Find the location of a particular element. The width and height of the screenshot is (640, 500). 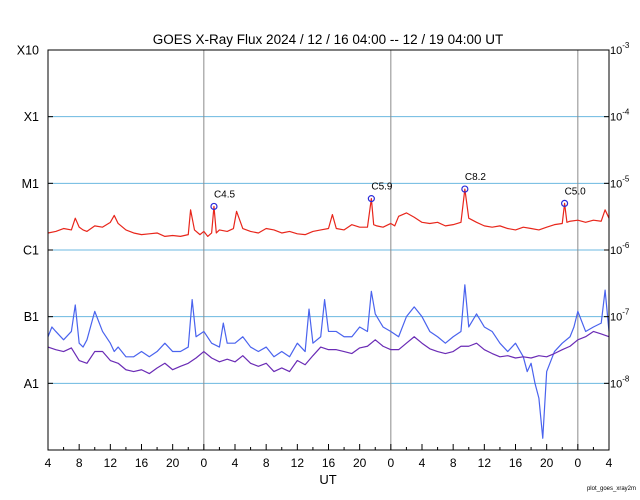

flare-label-4: C5.0 is located at coordinates (576, 191).